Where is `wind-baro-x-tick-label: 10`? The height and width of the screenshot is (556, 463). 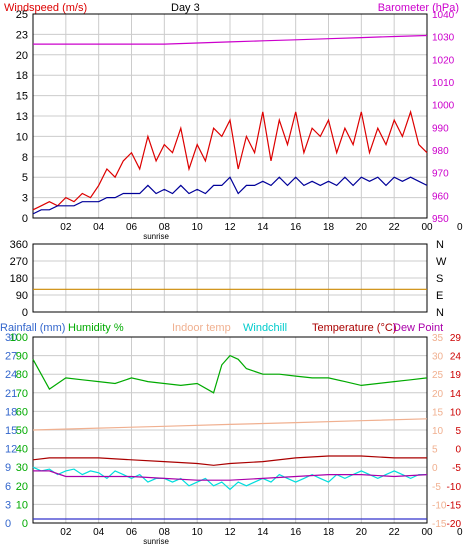
wind-baro-x-tick-label: 10 is located at coordinates (198, 227).